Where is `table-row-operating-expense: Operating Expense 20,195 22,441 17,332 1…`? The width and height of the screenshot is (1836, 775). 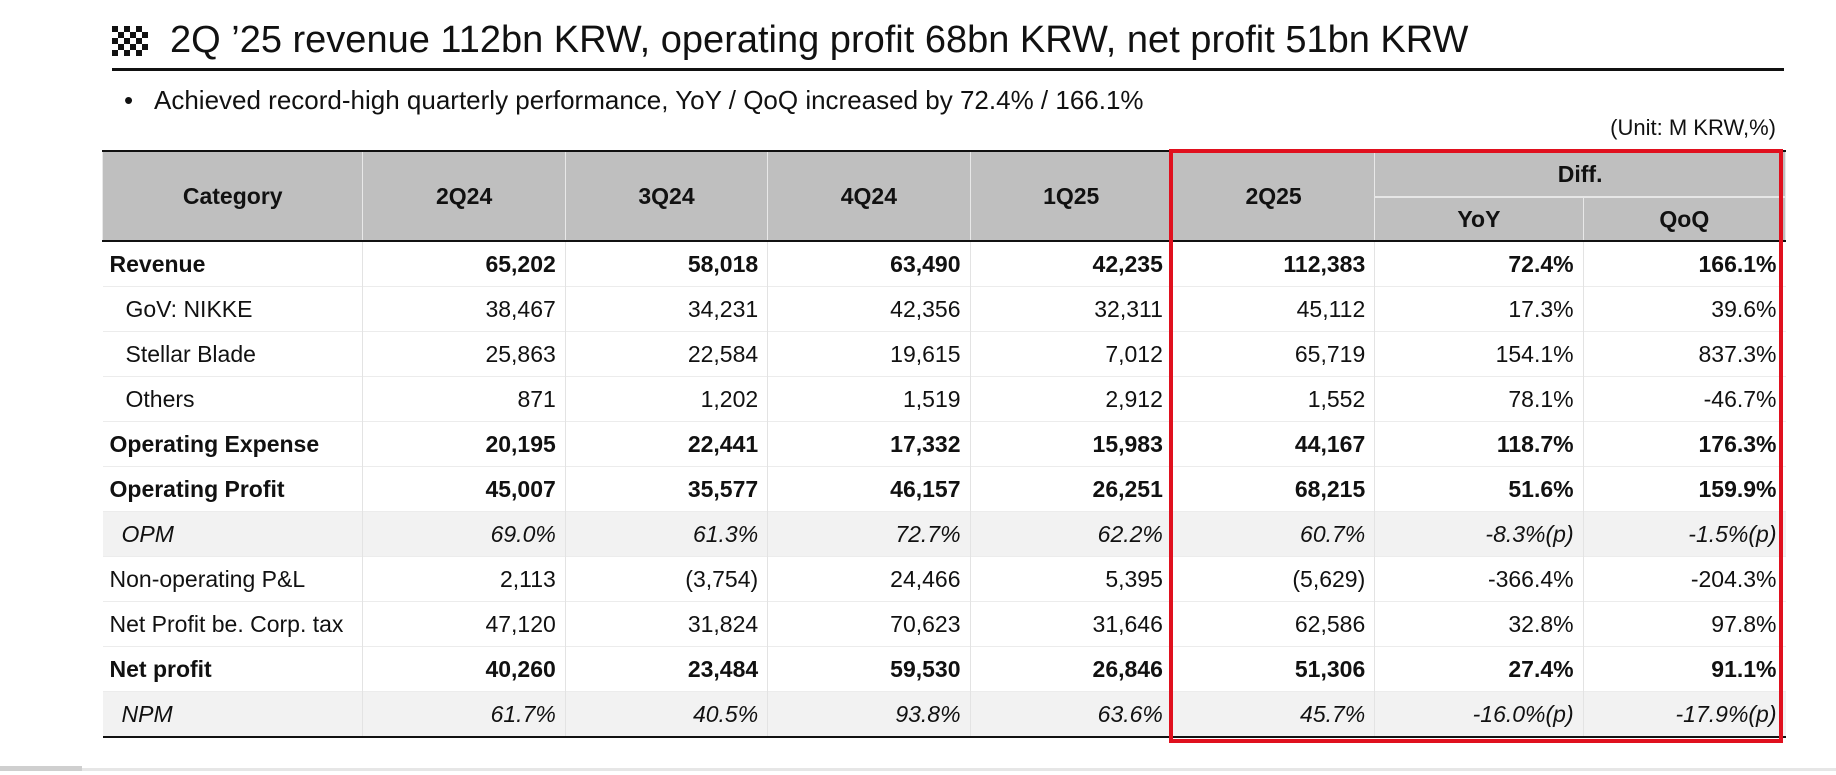 table-row-operating-expense: Operating Expense 20,195 22,441 17,332 1… is located at coordinates (944, 444).